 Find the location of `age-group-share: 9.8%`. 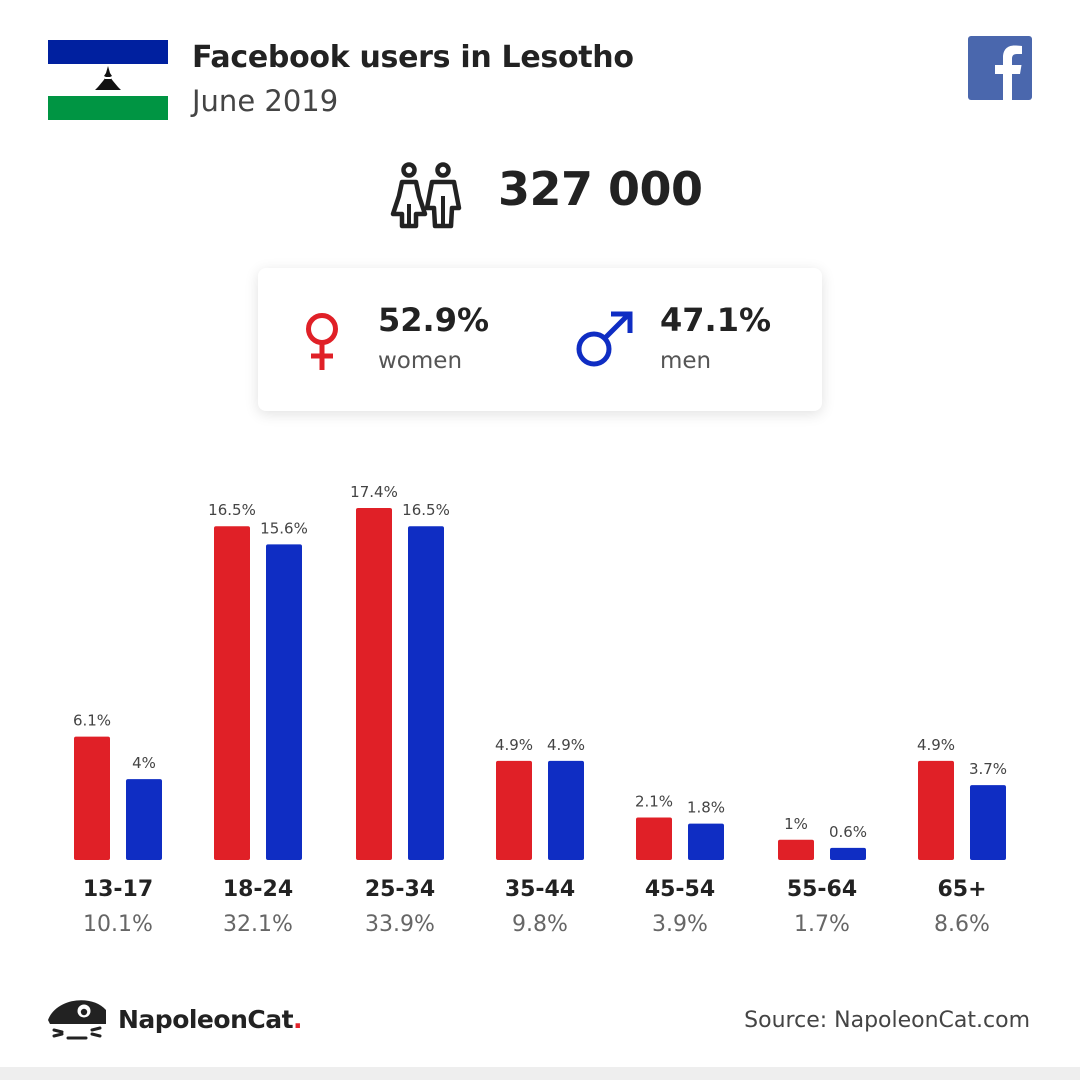

age-group-share: 9.8% is located at coordinates (540, 924).